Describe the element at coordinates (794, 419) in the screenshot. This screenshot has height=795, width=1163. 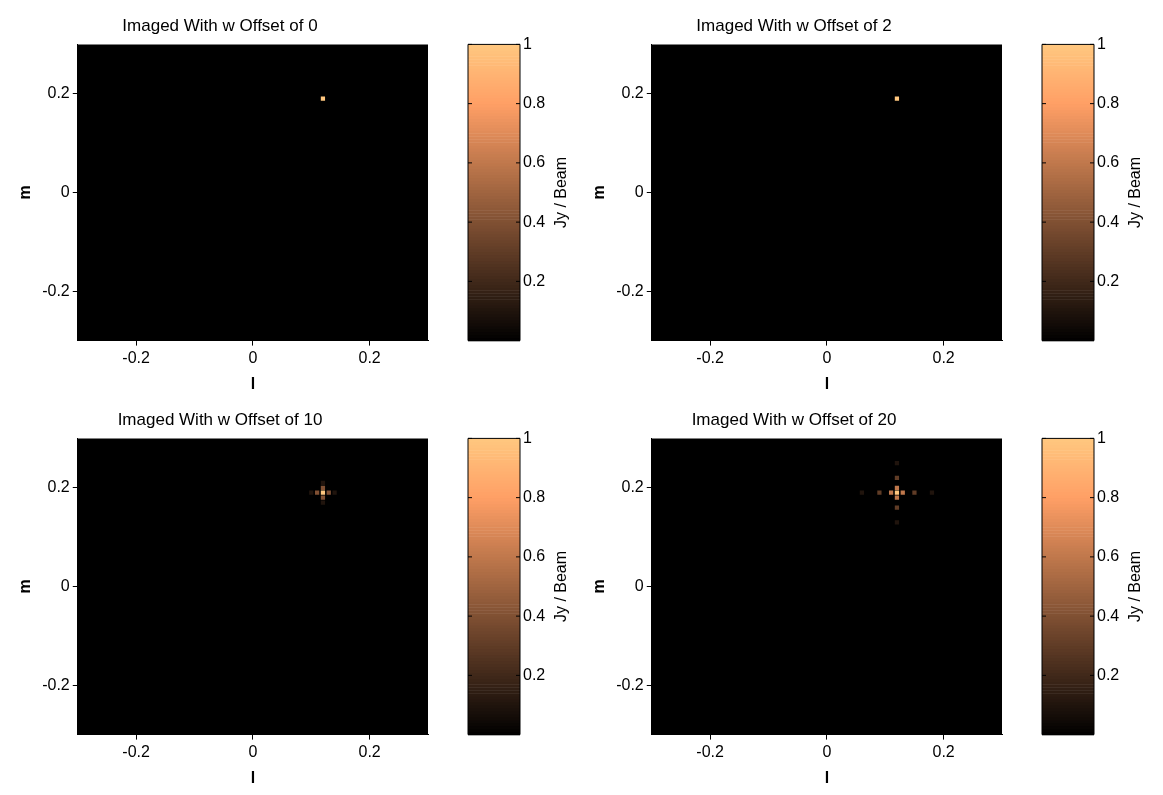
I see `chart-title: Imaged With w Offset of 20` at that location.